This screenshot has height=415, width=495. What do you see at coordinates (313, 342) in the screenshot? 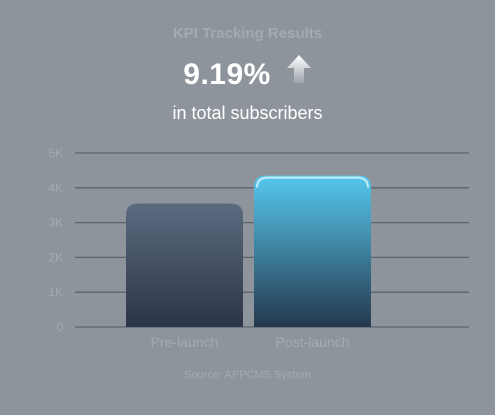
I see `x-category-label: Post-launch` at bounding box center [313, 342].